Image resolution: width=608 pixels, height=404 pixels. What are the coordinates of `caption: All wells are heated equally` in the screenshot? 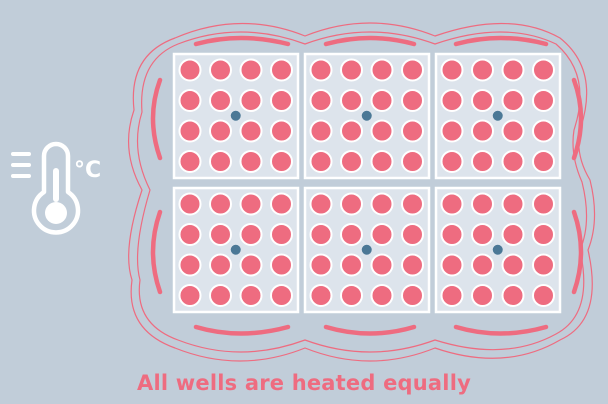 It's located at (304, 383).